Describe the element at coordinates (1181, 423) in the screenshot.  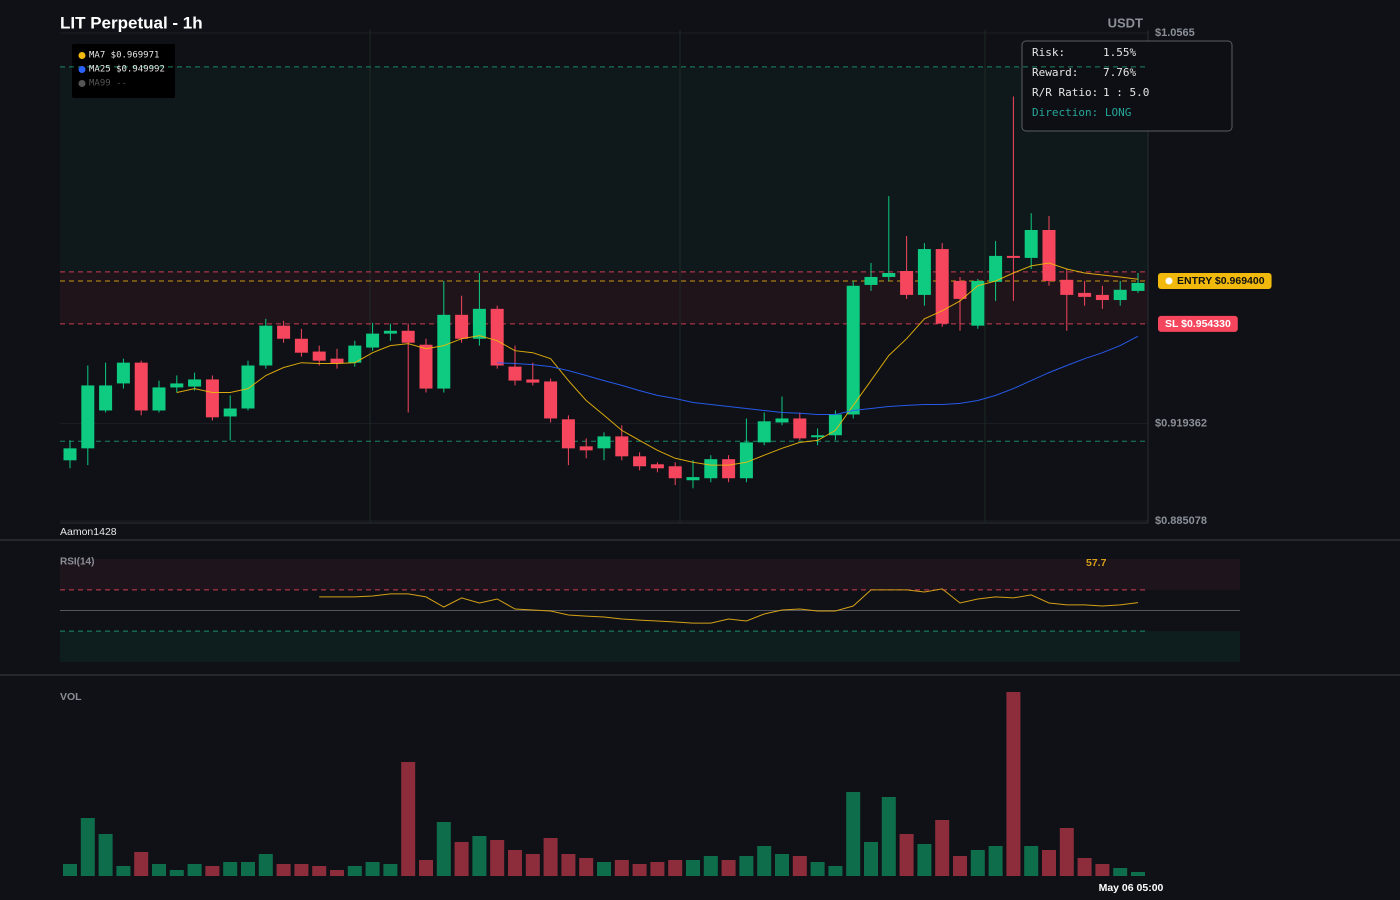
I see `y-tick-label: $0.919362` at that location.